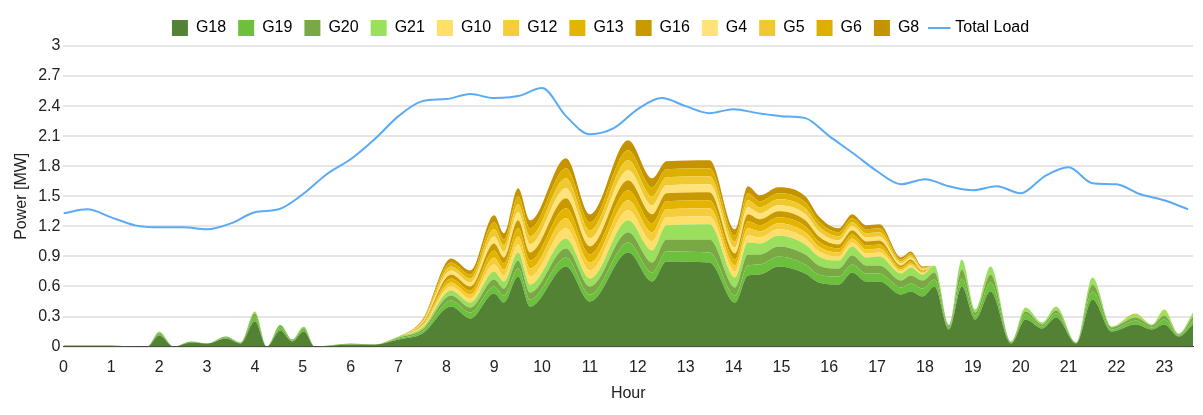  I want to click on x-tick-label: 23, so click(1164, 366).